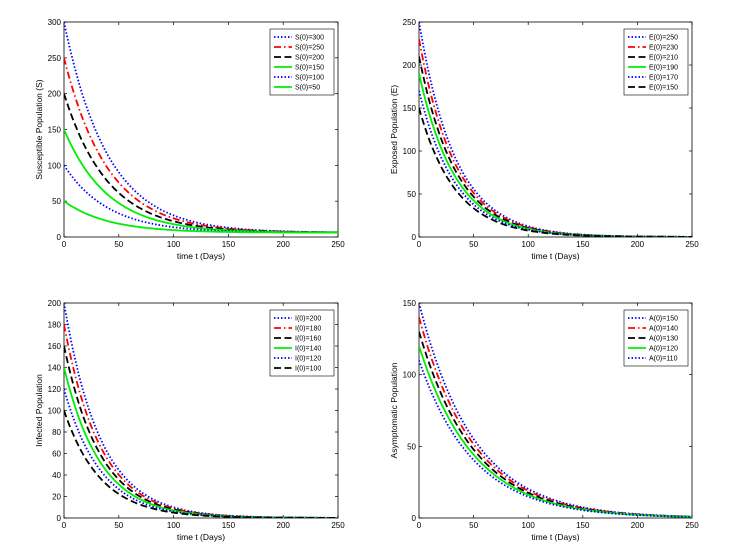  I want to click on legend-label: A(0)=110, so click(663, 359).